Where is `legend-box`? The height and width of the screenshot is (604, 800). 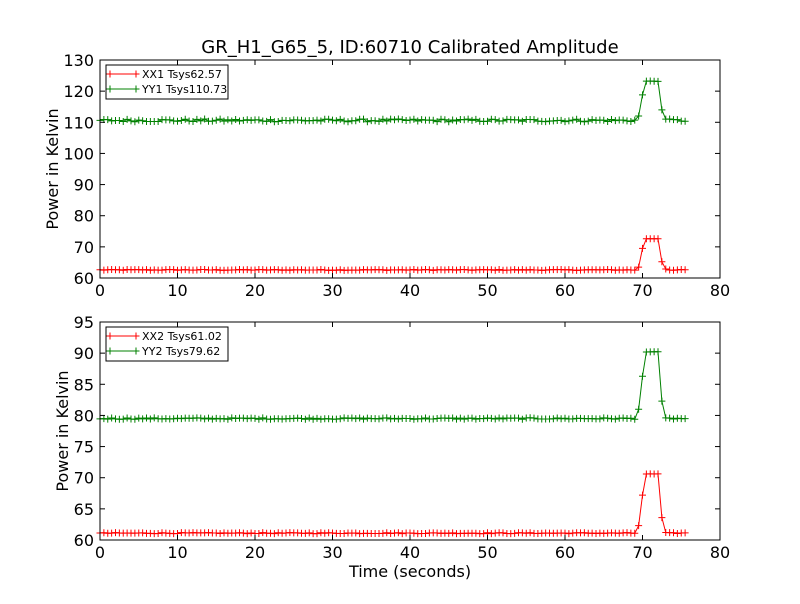 legend-box is located at coordinates (167, 82).